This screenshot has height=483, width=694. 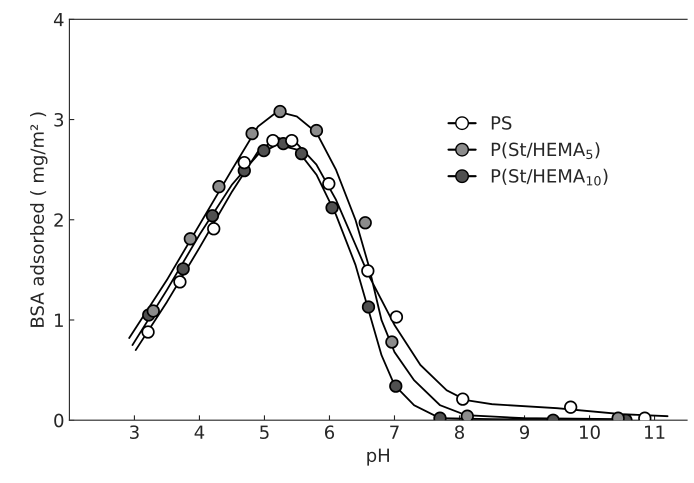 What do you see at coordinates (199, 432) in the screenshot?
I see `x-tick-label: 4` at bounding box center [199, 432].